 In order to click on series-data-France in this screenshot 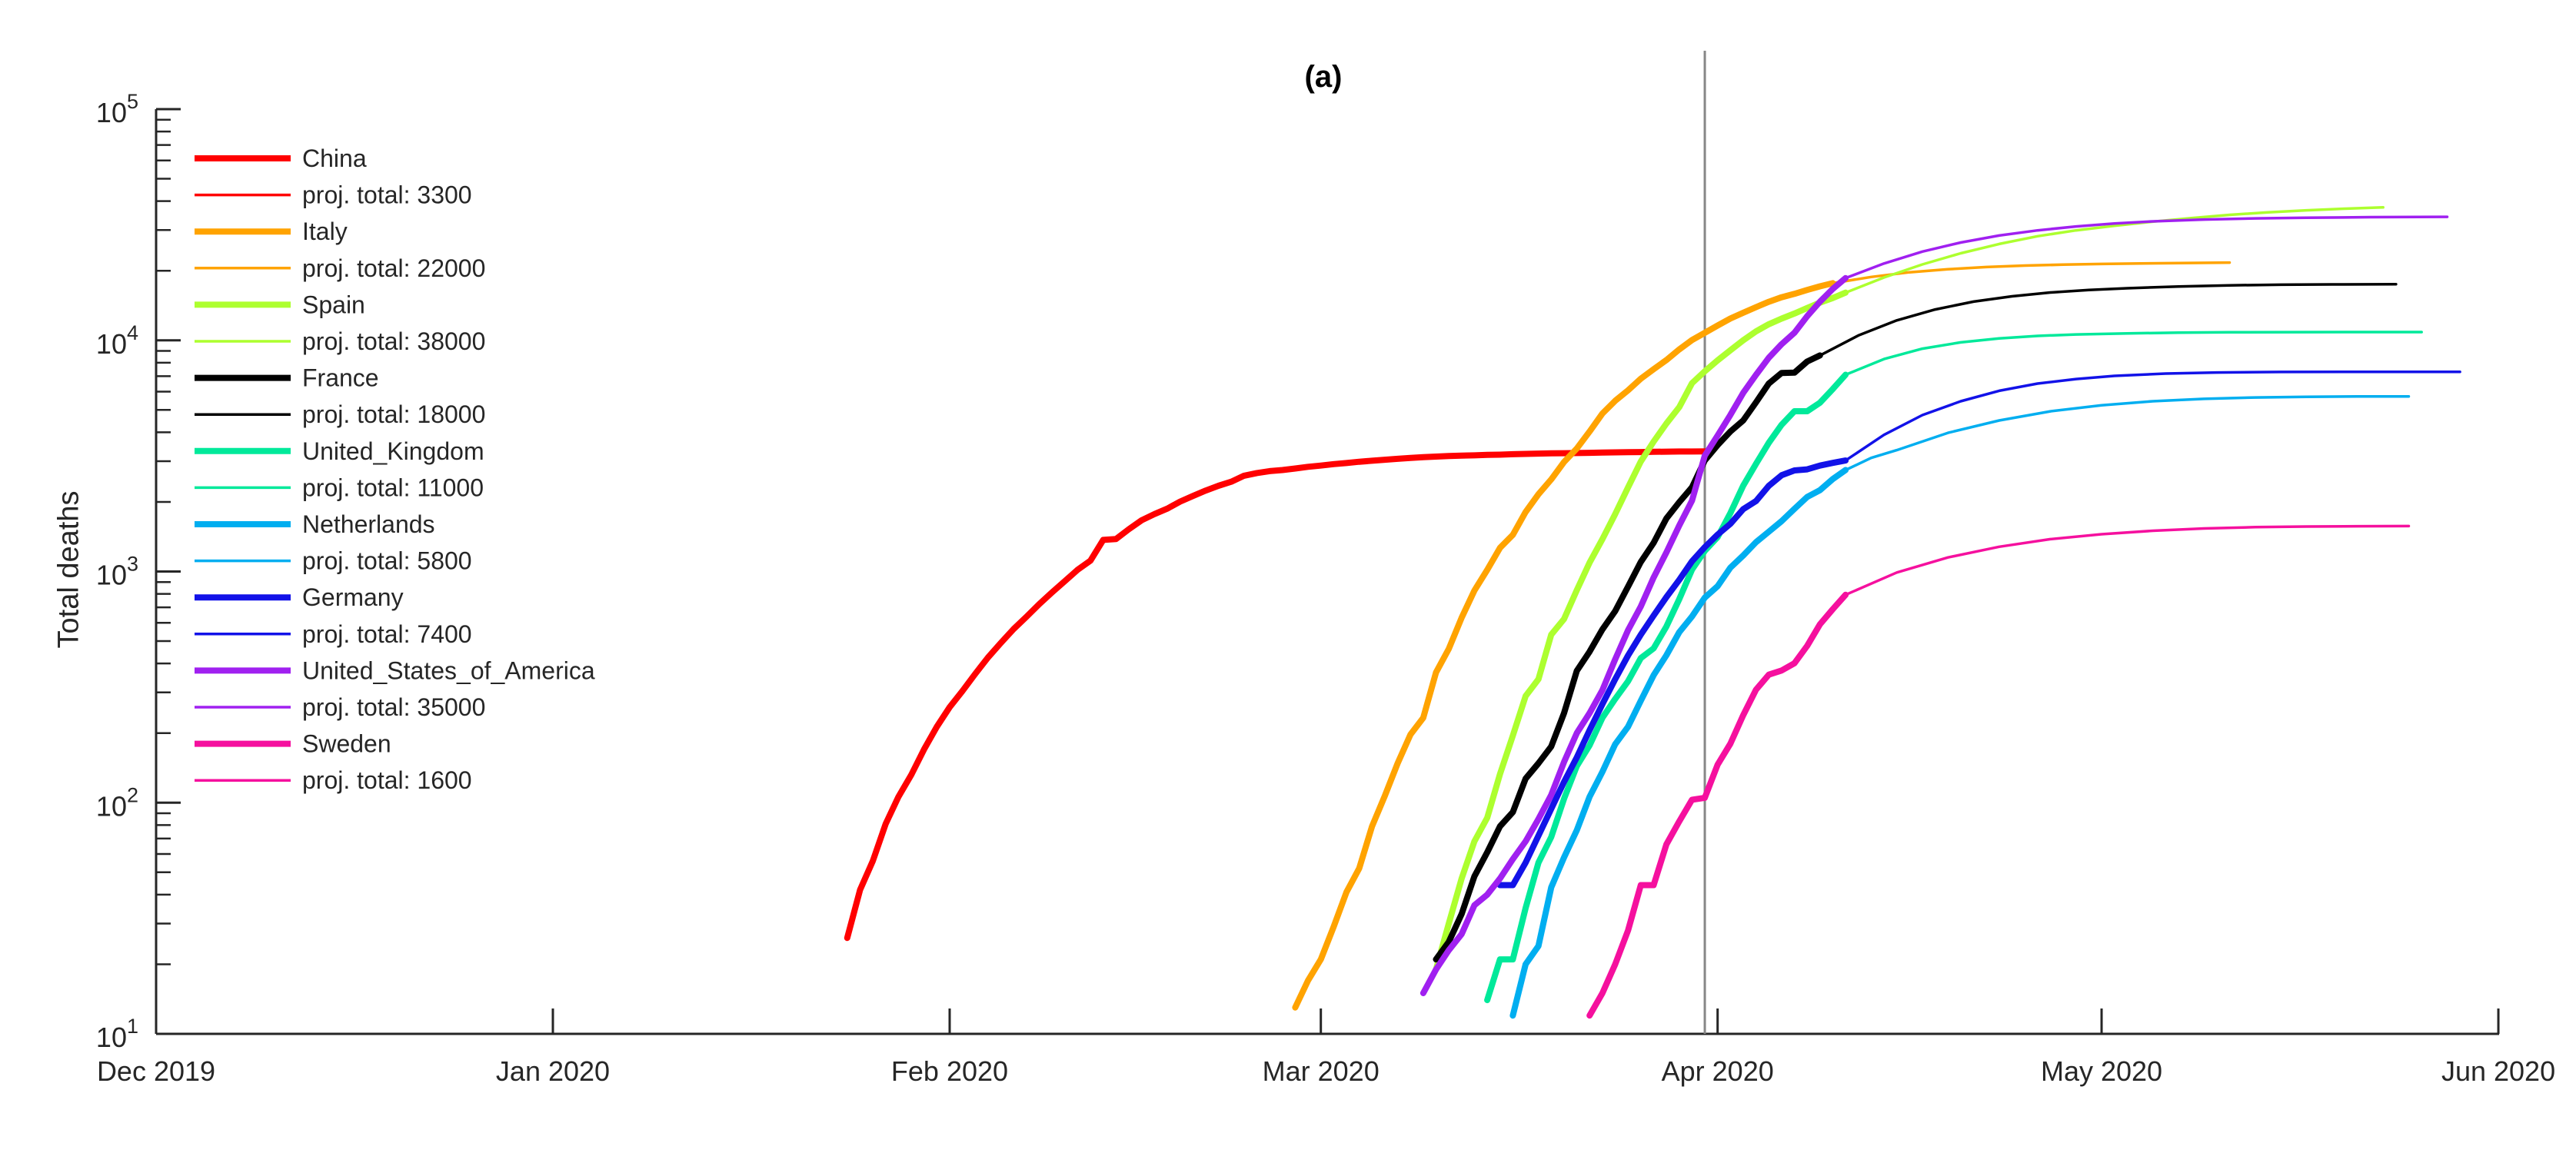, I will do `click(1628, 657)`.